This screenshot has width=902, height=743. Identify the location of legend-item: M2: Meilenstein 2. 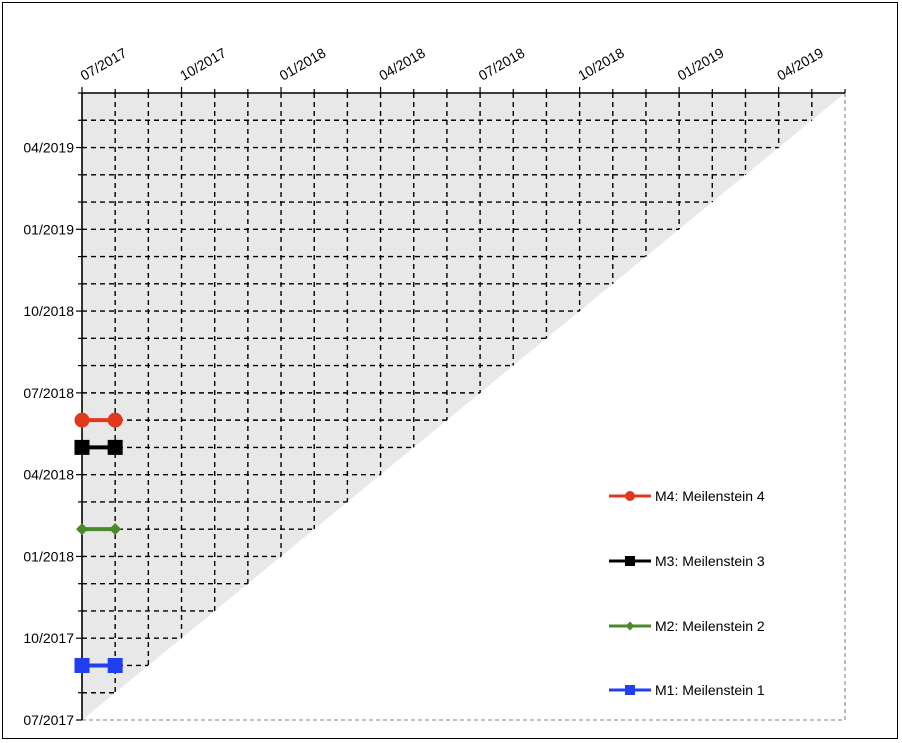
(687, 626).